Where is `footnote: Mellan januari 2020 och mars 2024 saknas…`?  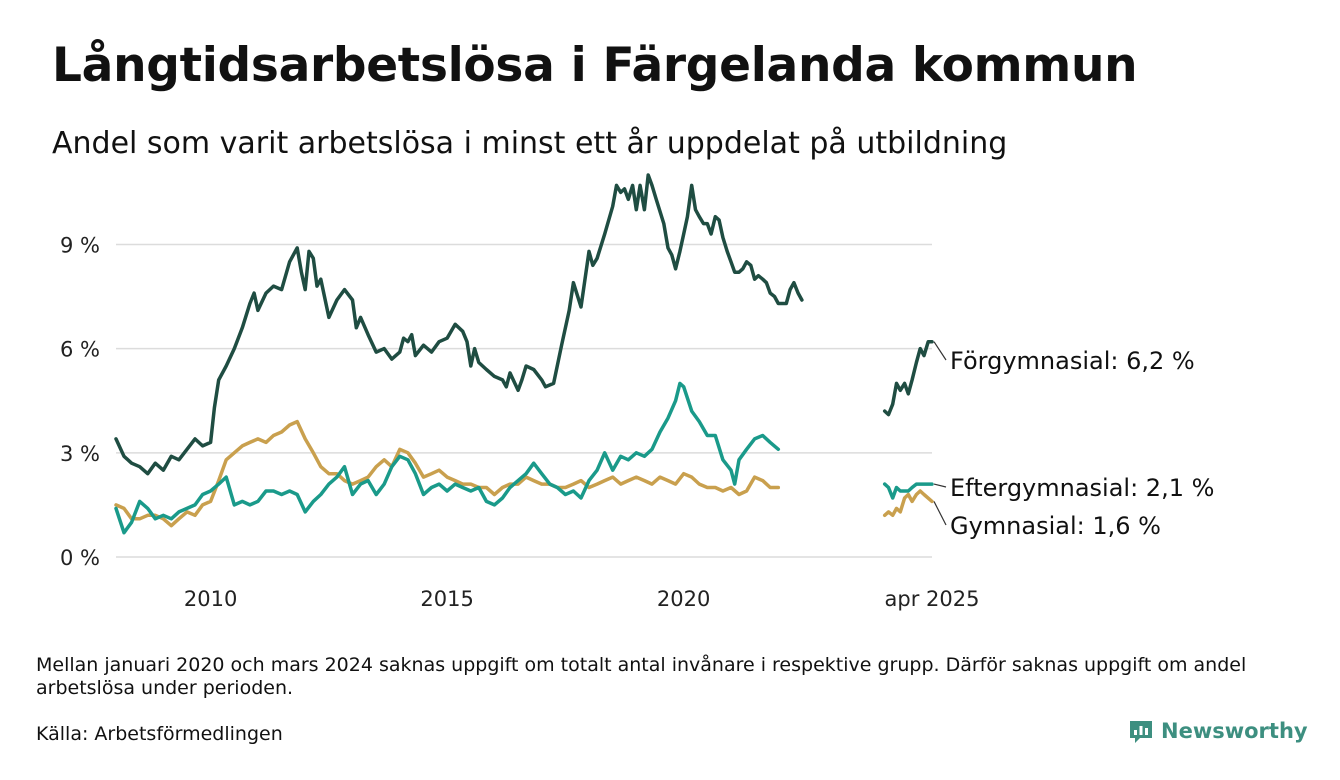 footnote: Mellan januari 2020 och mars 2024 saknas… is located at coordinates (641, 676).